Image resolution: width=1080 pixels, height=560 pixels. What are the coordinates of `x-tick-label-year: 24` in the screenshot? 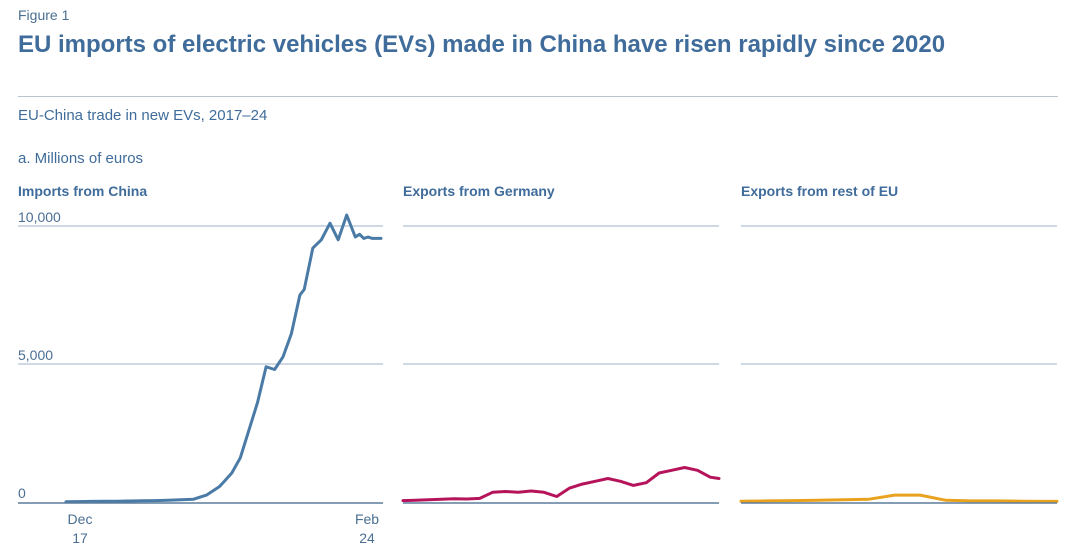 It's located at (367, 538).